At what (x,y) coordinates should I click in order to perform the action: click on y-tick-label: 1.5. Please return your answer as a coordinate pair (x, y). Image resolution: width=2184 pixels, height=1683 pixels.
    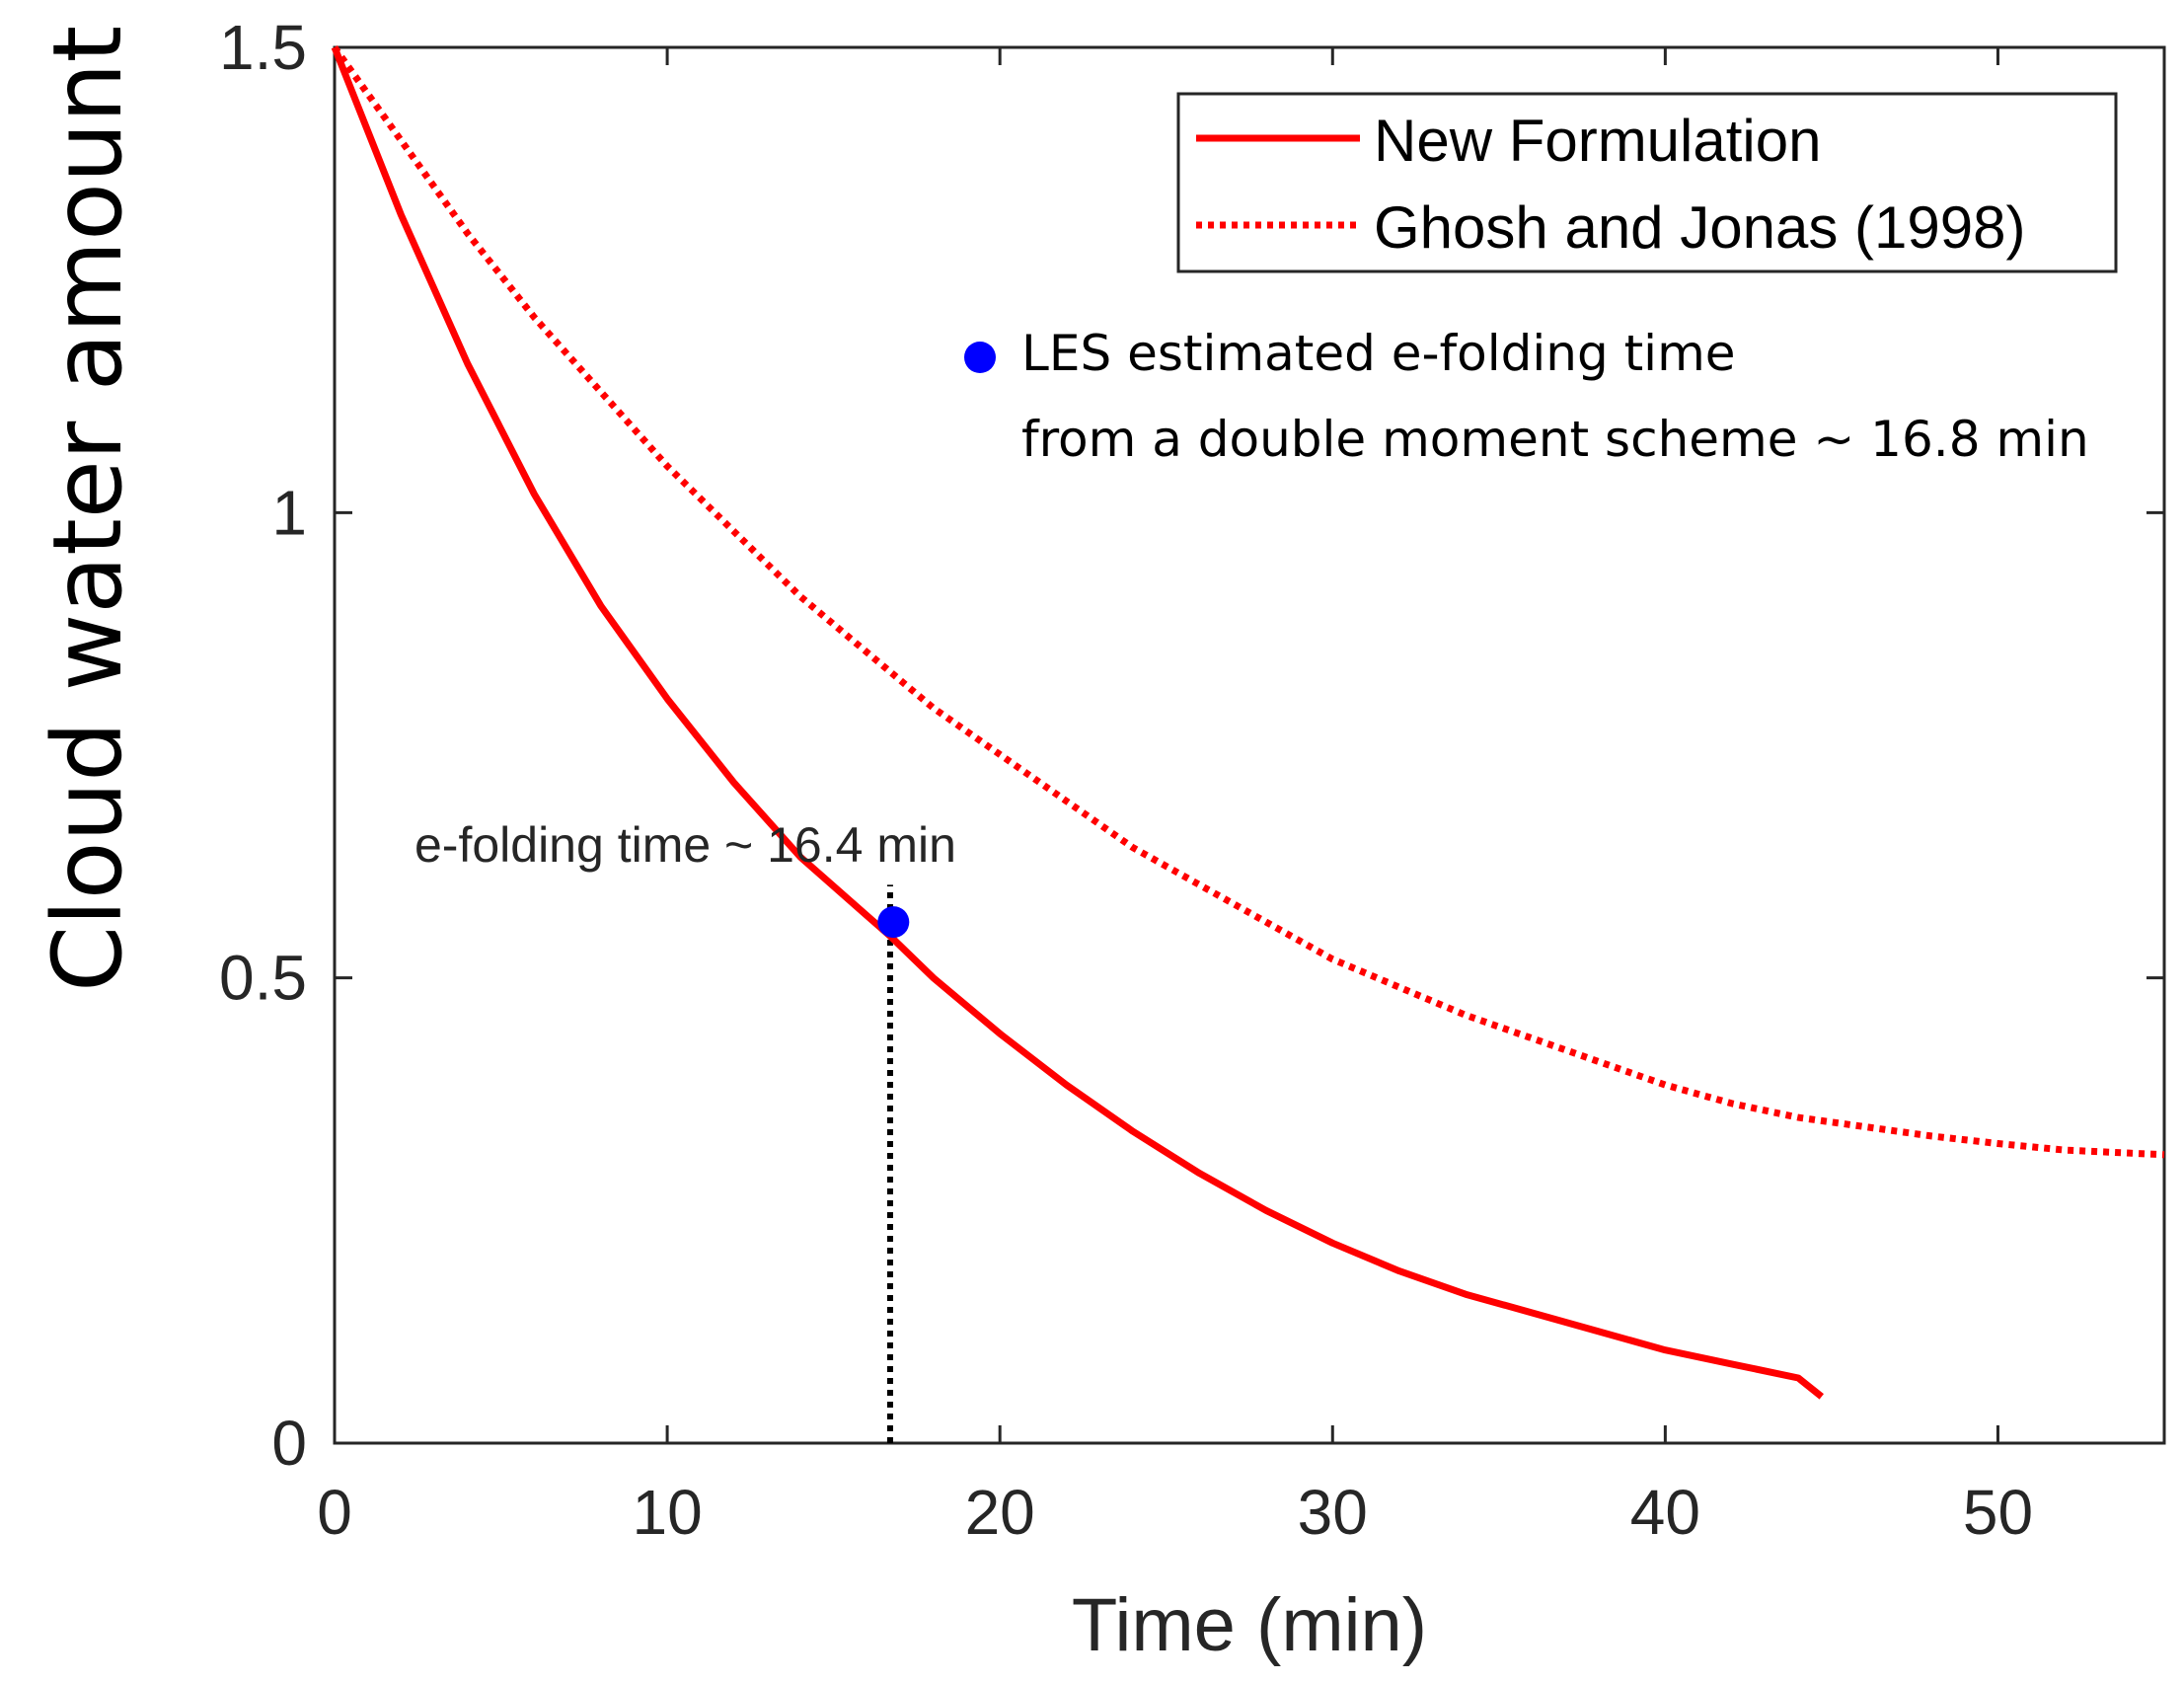
    Looking at the image, I should click on (263, 47).